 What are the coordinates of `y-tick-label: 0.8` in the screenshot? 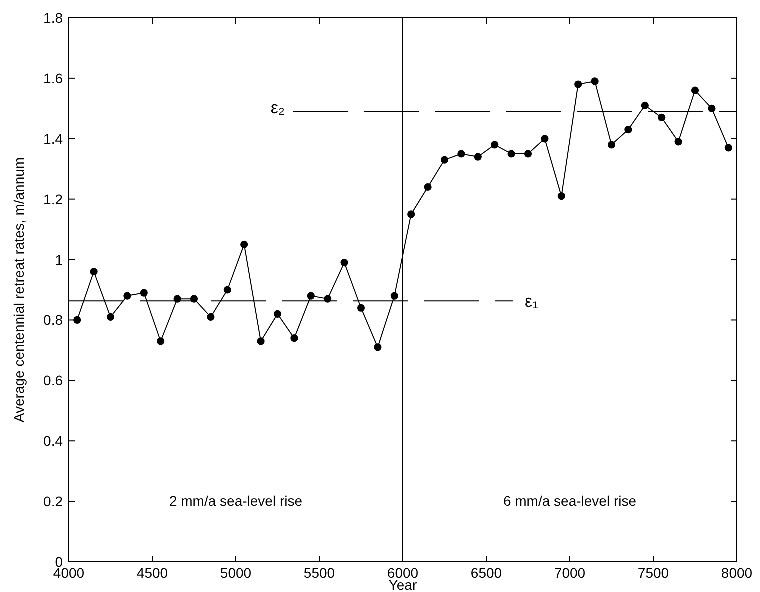 It's located at (54, 320).